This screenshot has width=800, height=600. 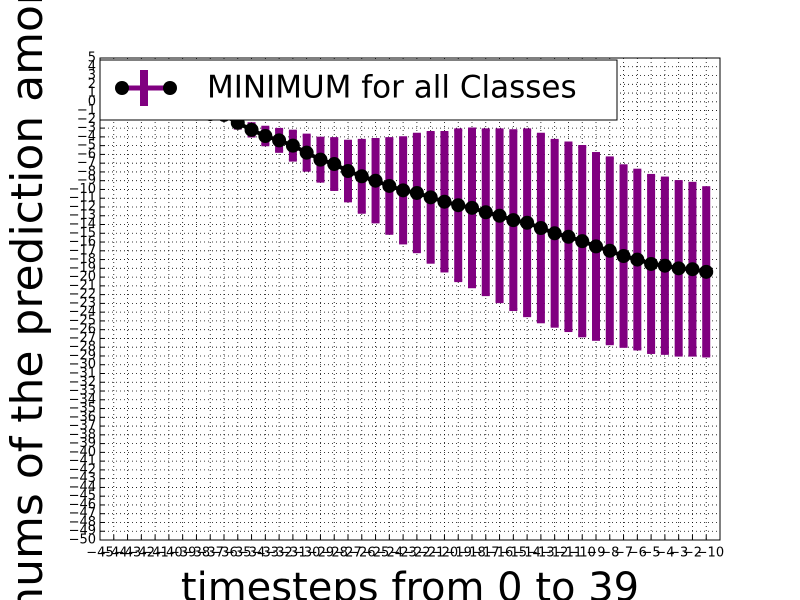 I want to click on y-tick-label: −35, so click(x=82, y=408).